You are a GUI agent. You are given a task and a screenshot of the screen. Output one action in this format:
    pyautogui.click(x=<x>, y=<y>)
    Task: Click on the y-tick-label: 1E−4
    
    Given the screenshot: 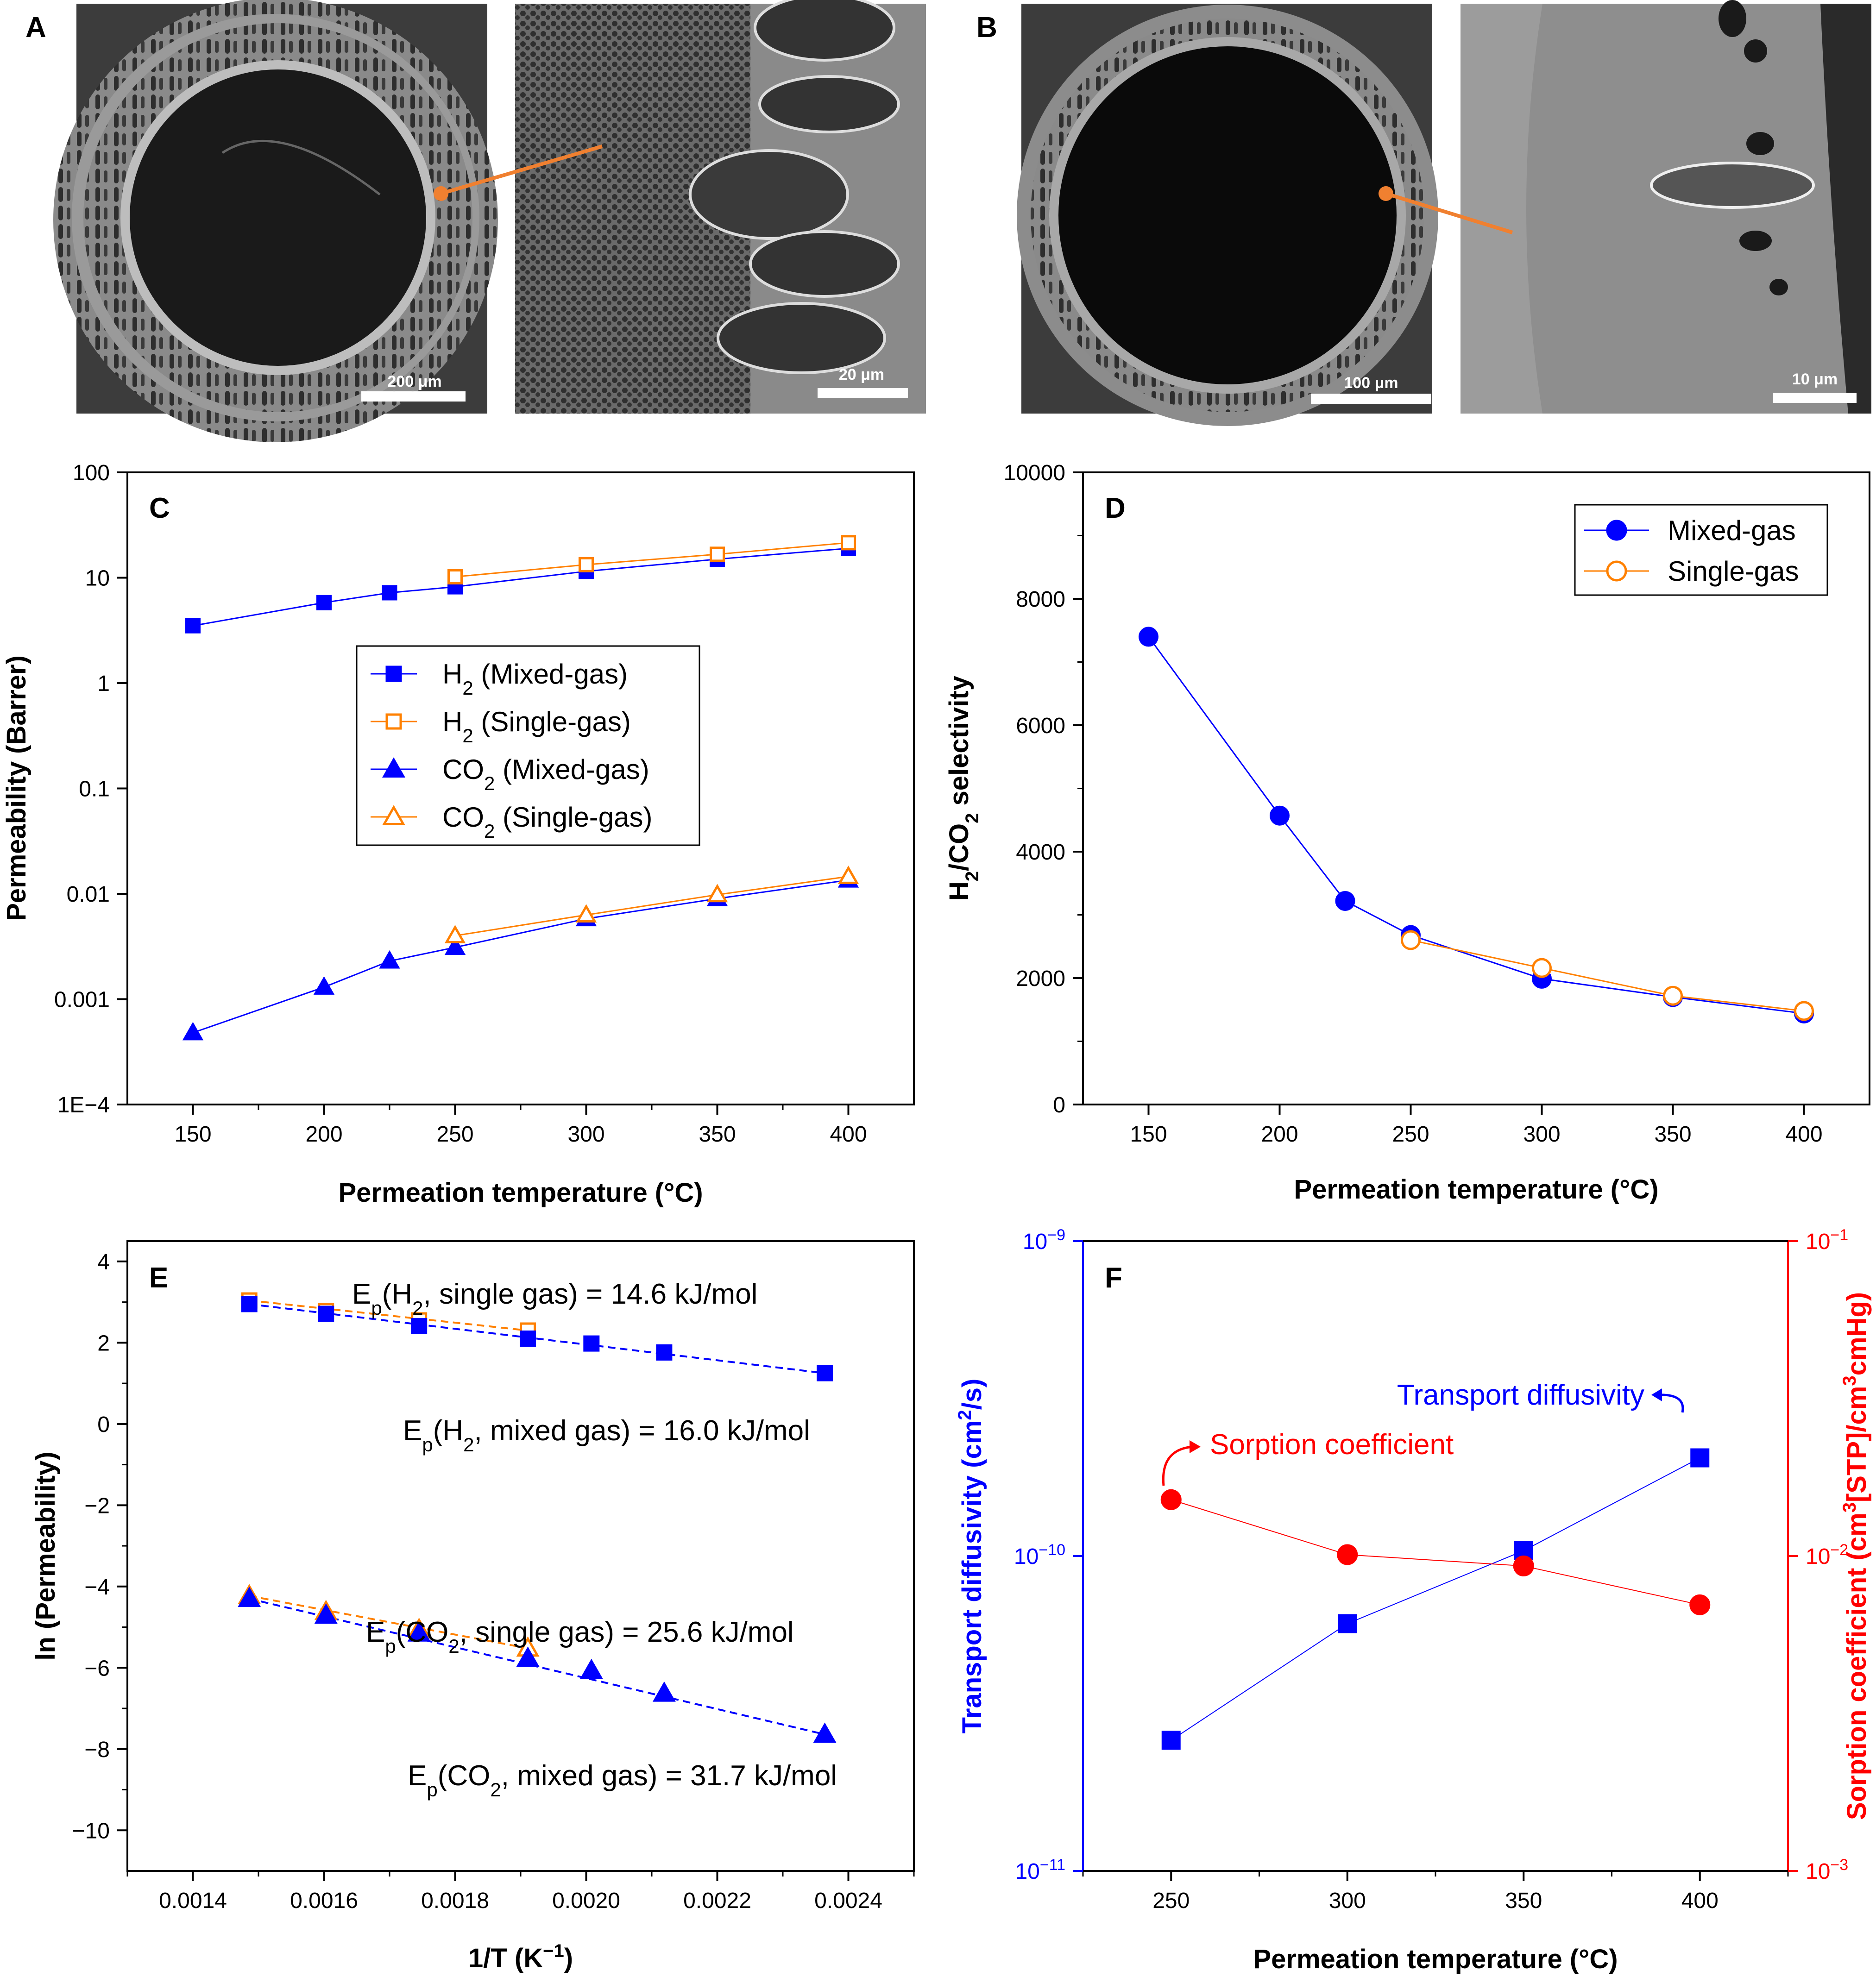 What is the action you would take?
    pyautogui.click(x=83, y=1105)
    